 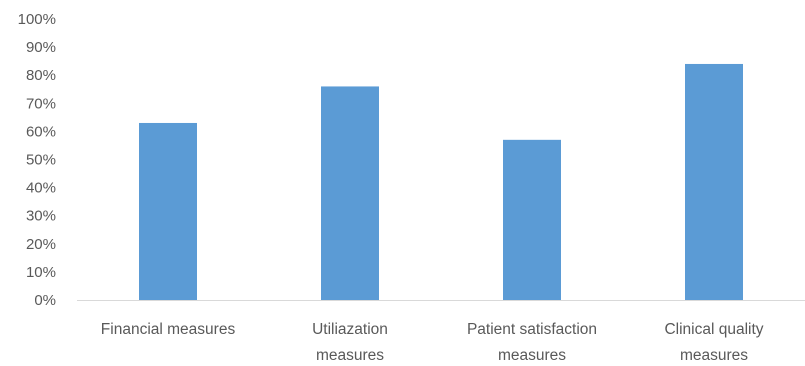 What do you see at coordinates (41, 272) in the screenshot?
I see `y-tick-label: 10%` at bounding box center [41, 272].